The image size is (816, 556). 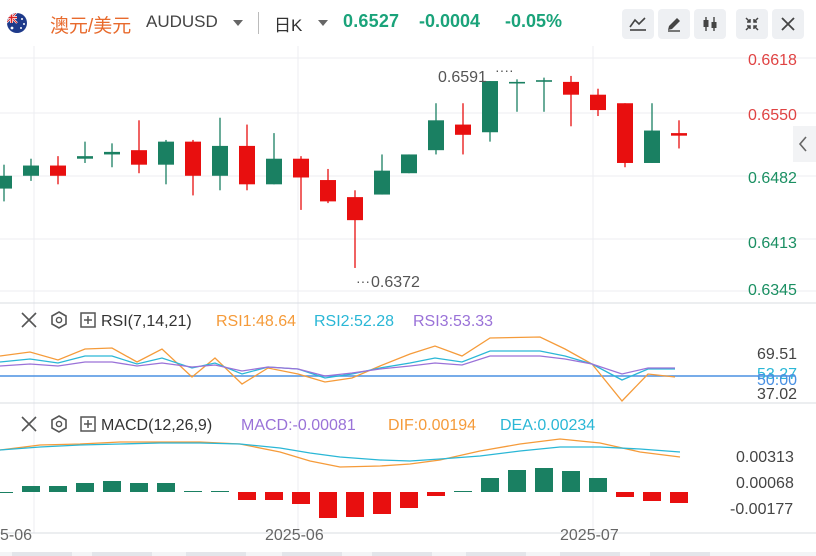 What do you see at coordinates (294, 535) in the screenshot?
I see `time-tick: 2025-06` at bounding box center [294, 535].